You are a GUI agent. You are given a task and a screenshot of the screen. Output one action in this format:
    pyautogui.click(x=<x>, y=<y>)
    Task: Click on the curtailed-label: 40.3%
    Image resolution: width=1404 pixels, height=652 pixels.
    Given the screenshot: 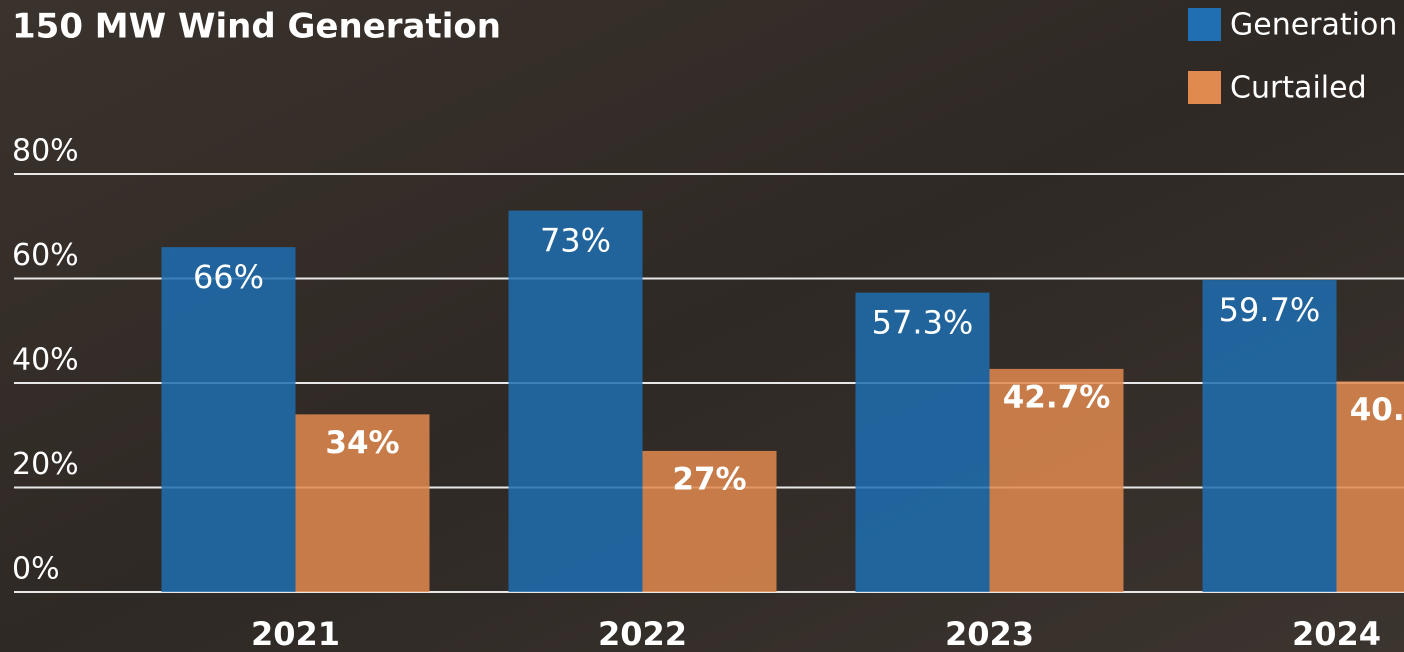 What is the action you would take?
    pyautogui.click(x=1377, y=410)
    